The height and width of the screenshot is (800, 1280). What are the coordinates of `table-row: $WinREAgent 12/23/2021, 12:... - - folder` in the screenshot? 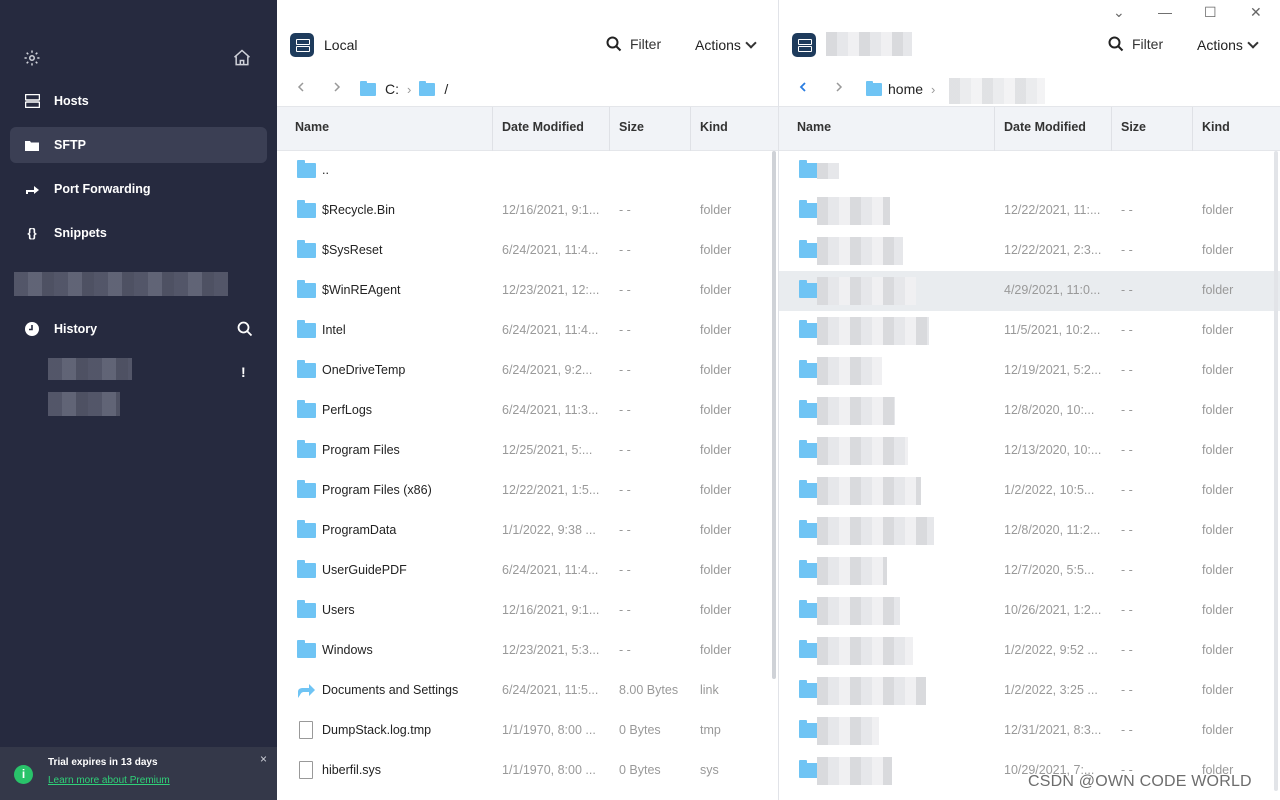 It's located at (527, 291).